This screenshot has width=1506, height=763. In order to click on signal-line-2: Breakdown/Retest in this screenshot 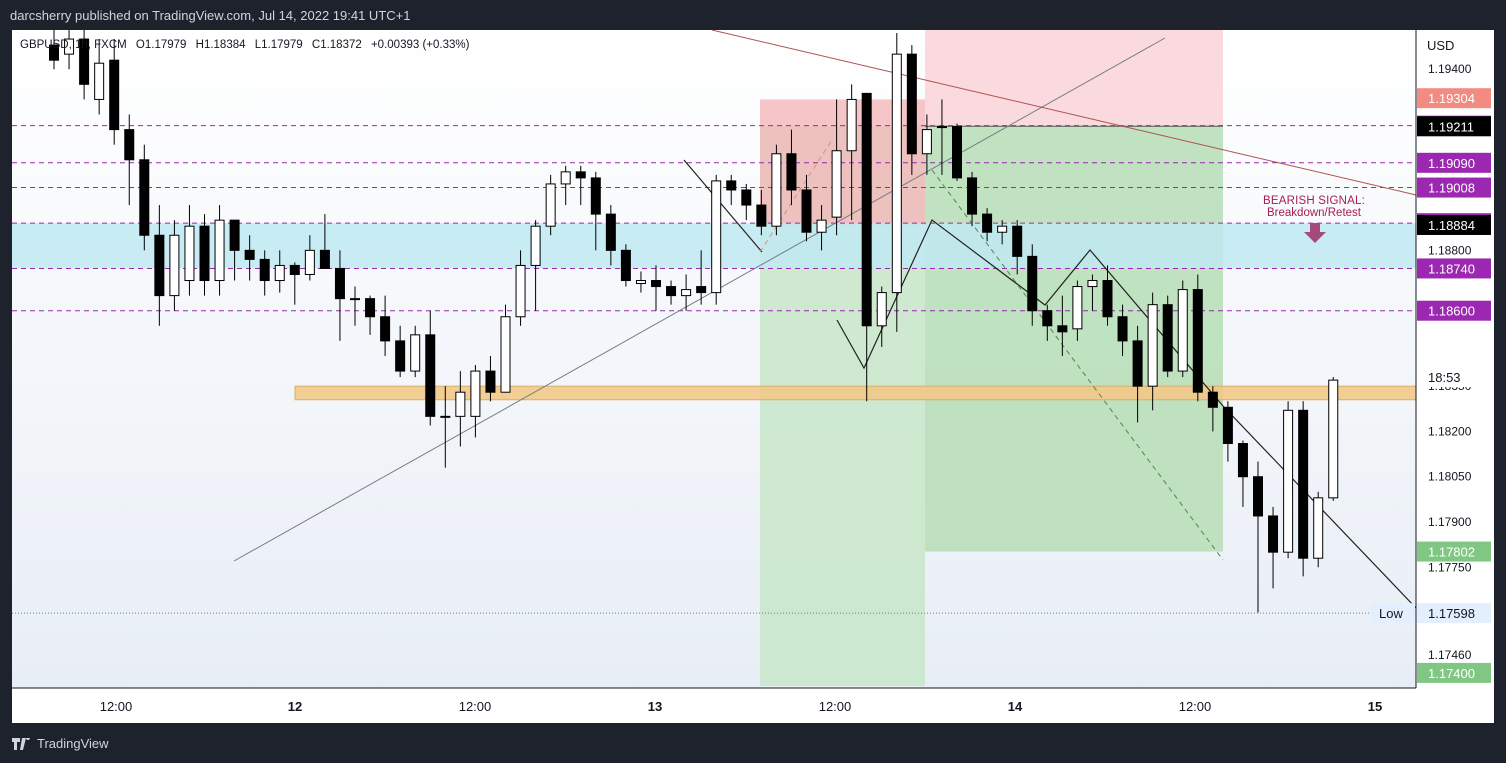, I will do `click(1314, 213)`.